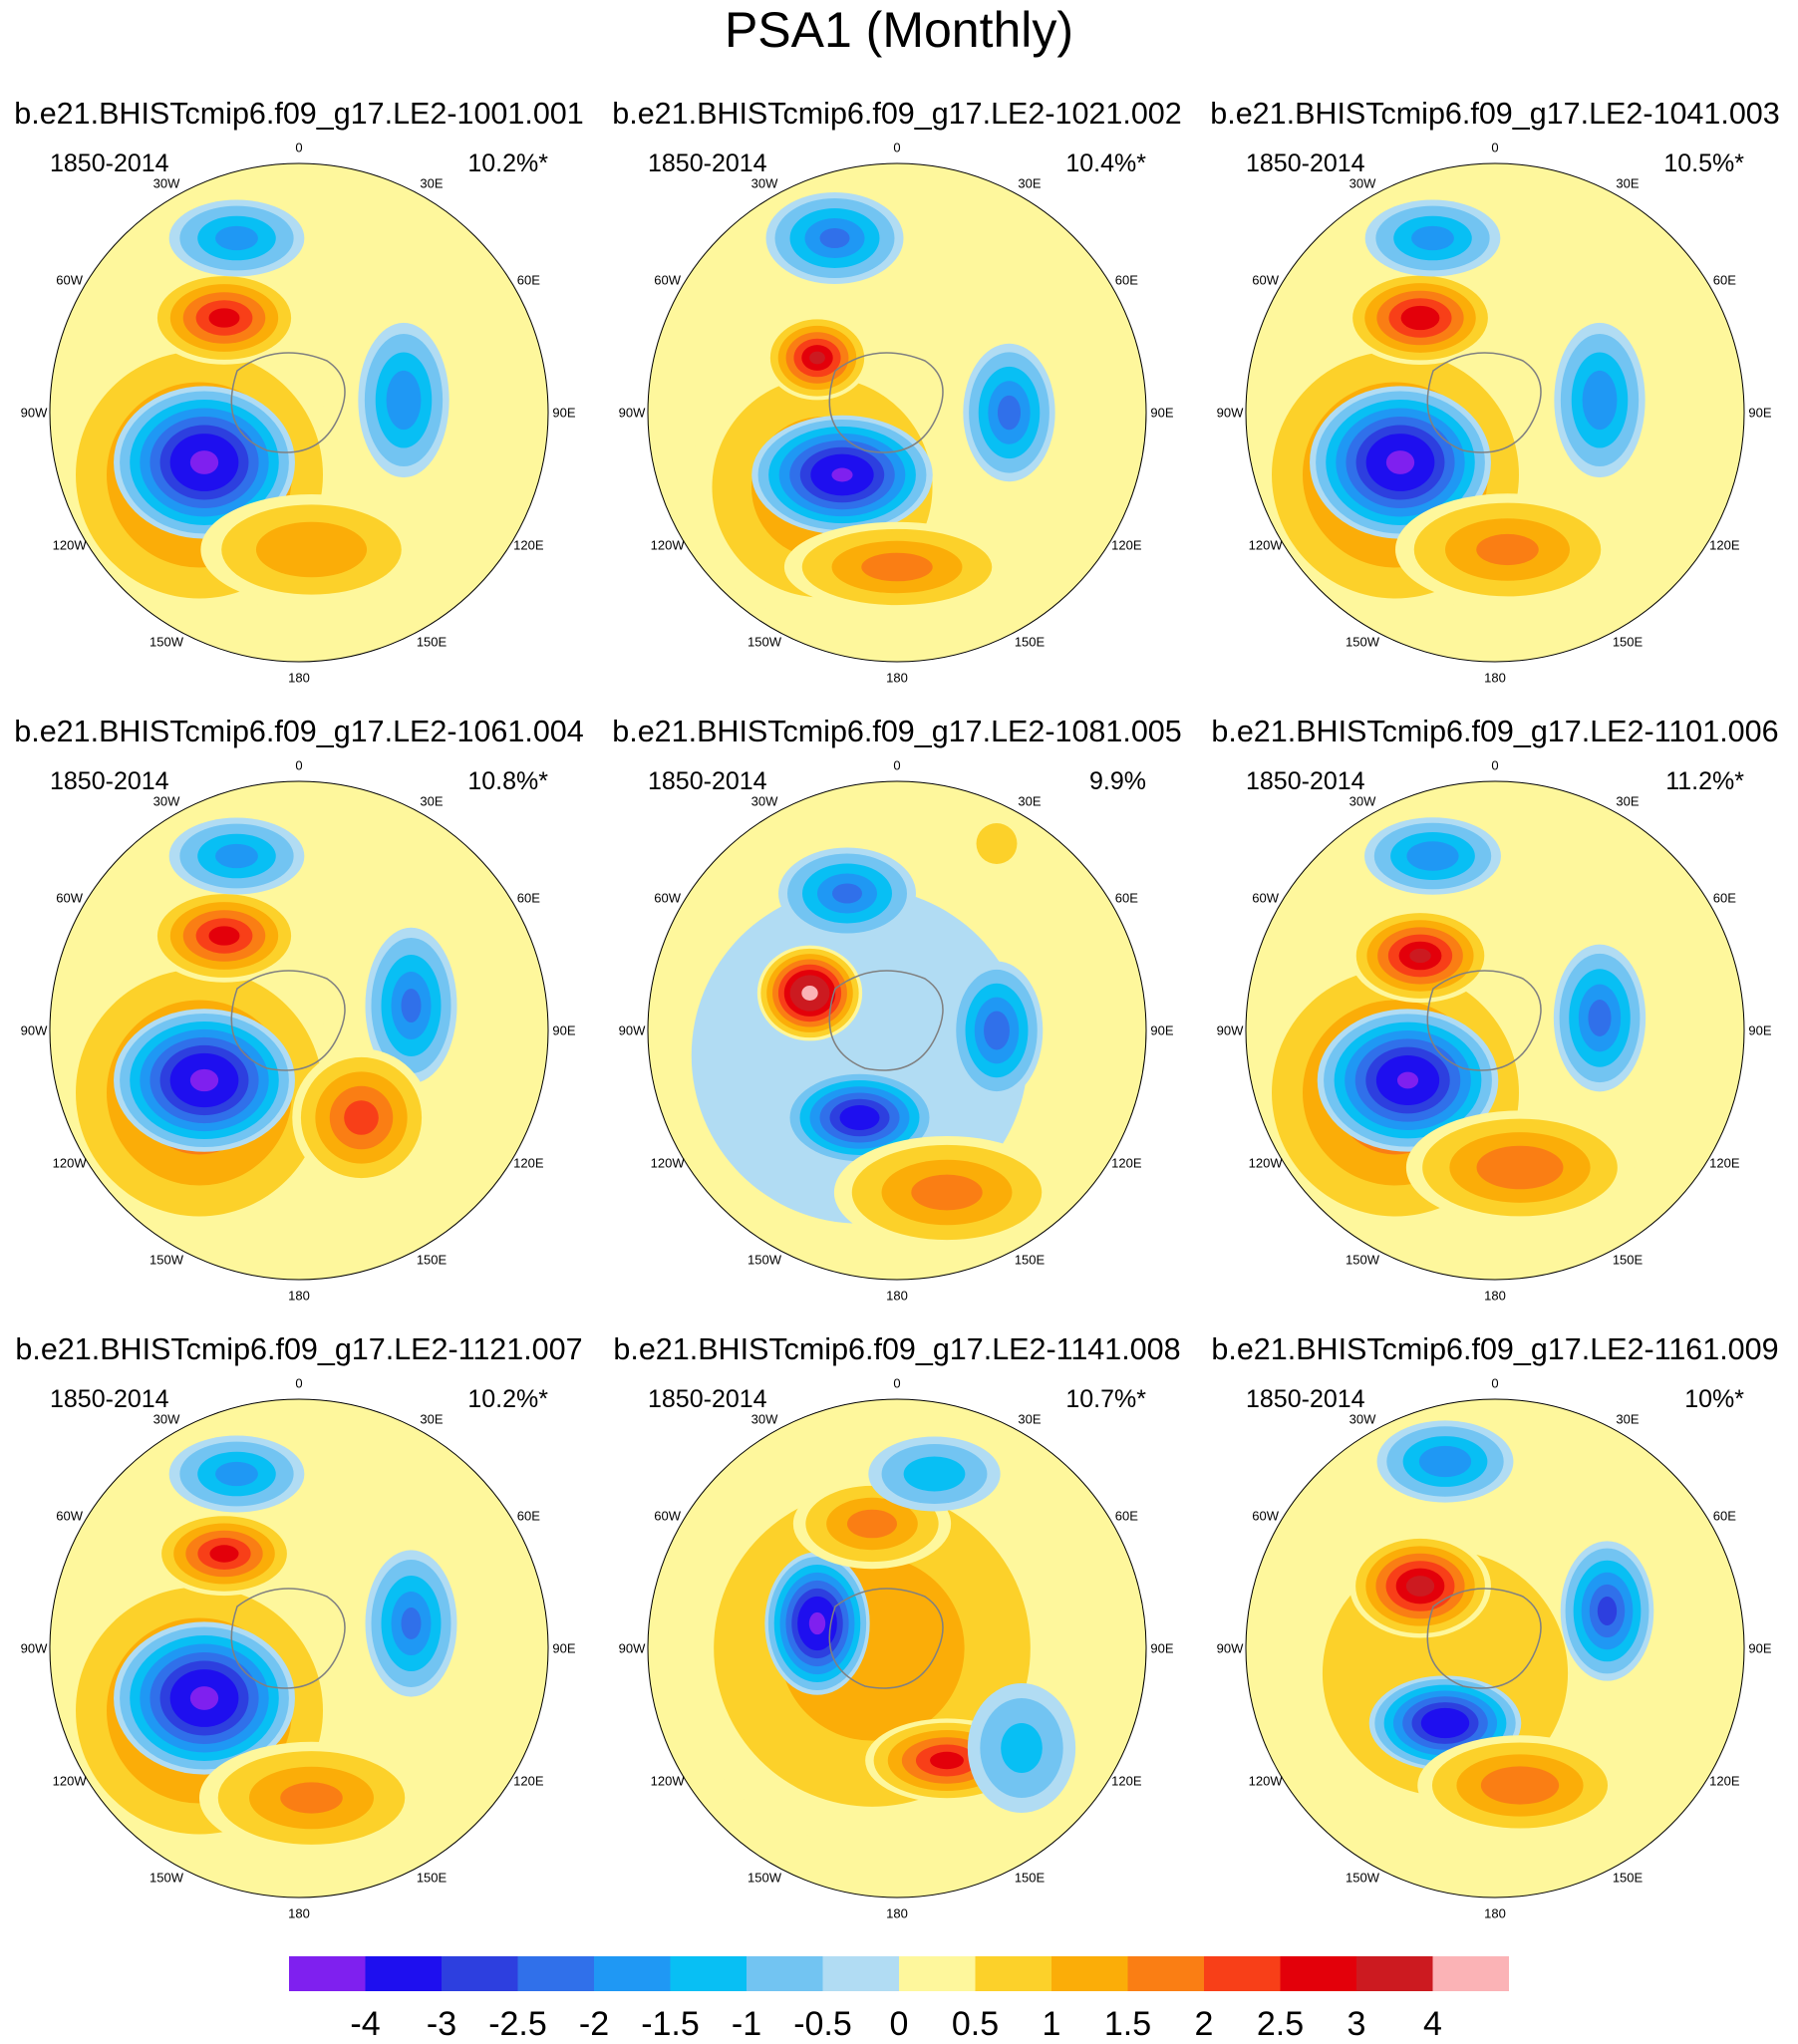 This screenshot has width=1798, height=2044. What do you see at coordinates (1105, 163) in the screenshot?
I see `explained-variance: 10.4%*` at bounding box center [1105, 163].